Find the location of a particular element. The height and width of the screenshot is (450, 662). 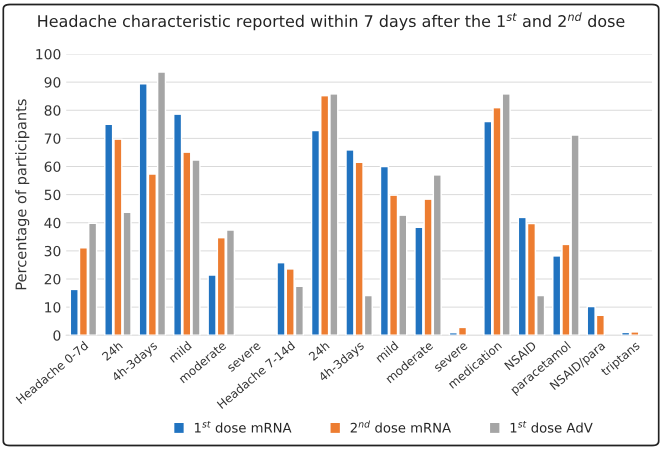

y-tick-label: 80 is located at coordinates (52, 110).